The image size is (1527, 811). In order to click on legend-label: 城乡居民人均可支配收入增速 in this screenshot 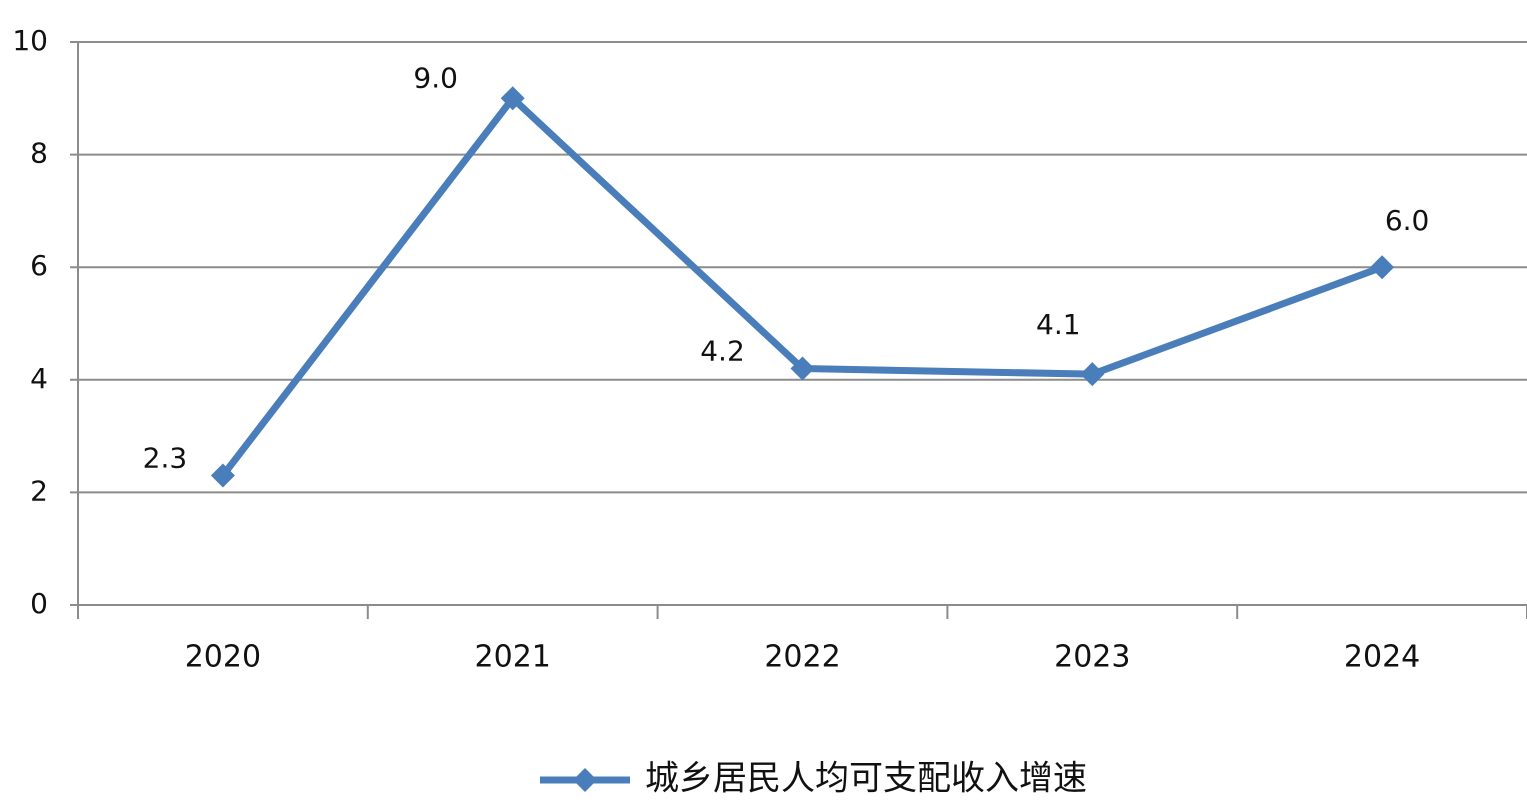, I will do `click(866, 779)`.